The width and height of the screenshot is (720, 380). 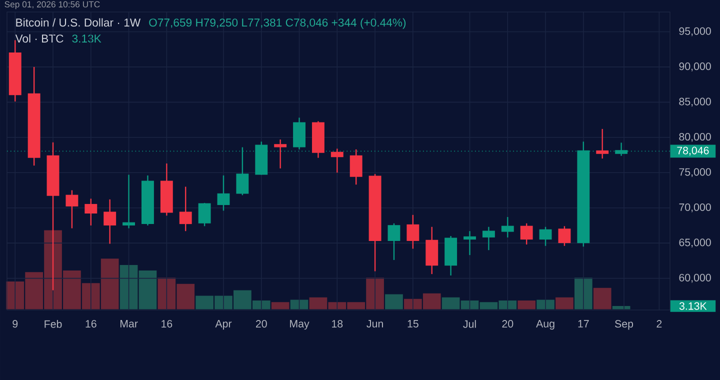 I want to click on x-tick-label: Sep, so click(x=624, y=325).